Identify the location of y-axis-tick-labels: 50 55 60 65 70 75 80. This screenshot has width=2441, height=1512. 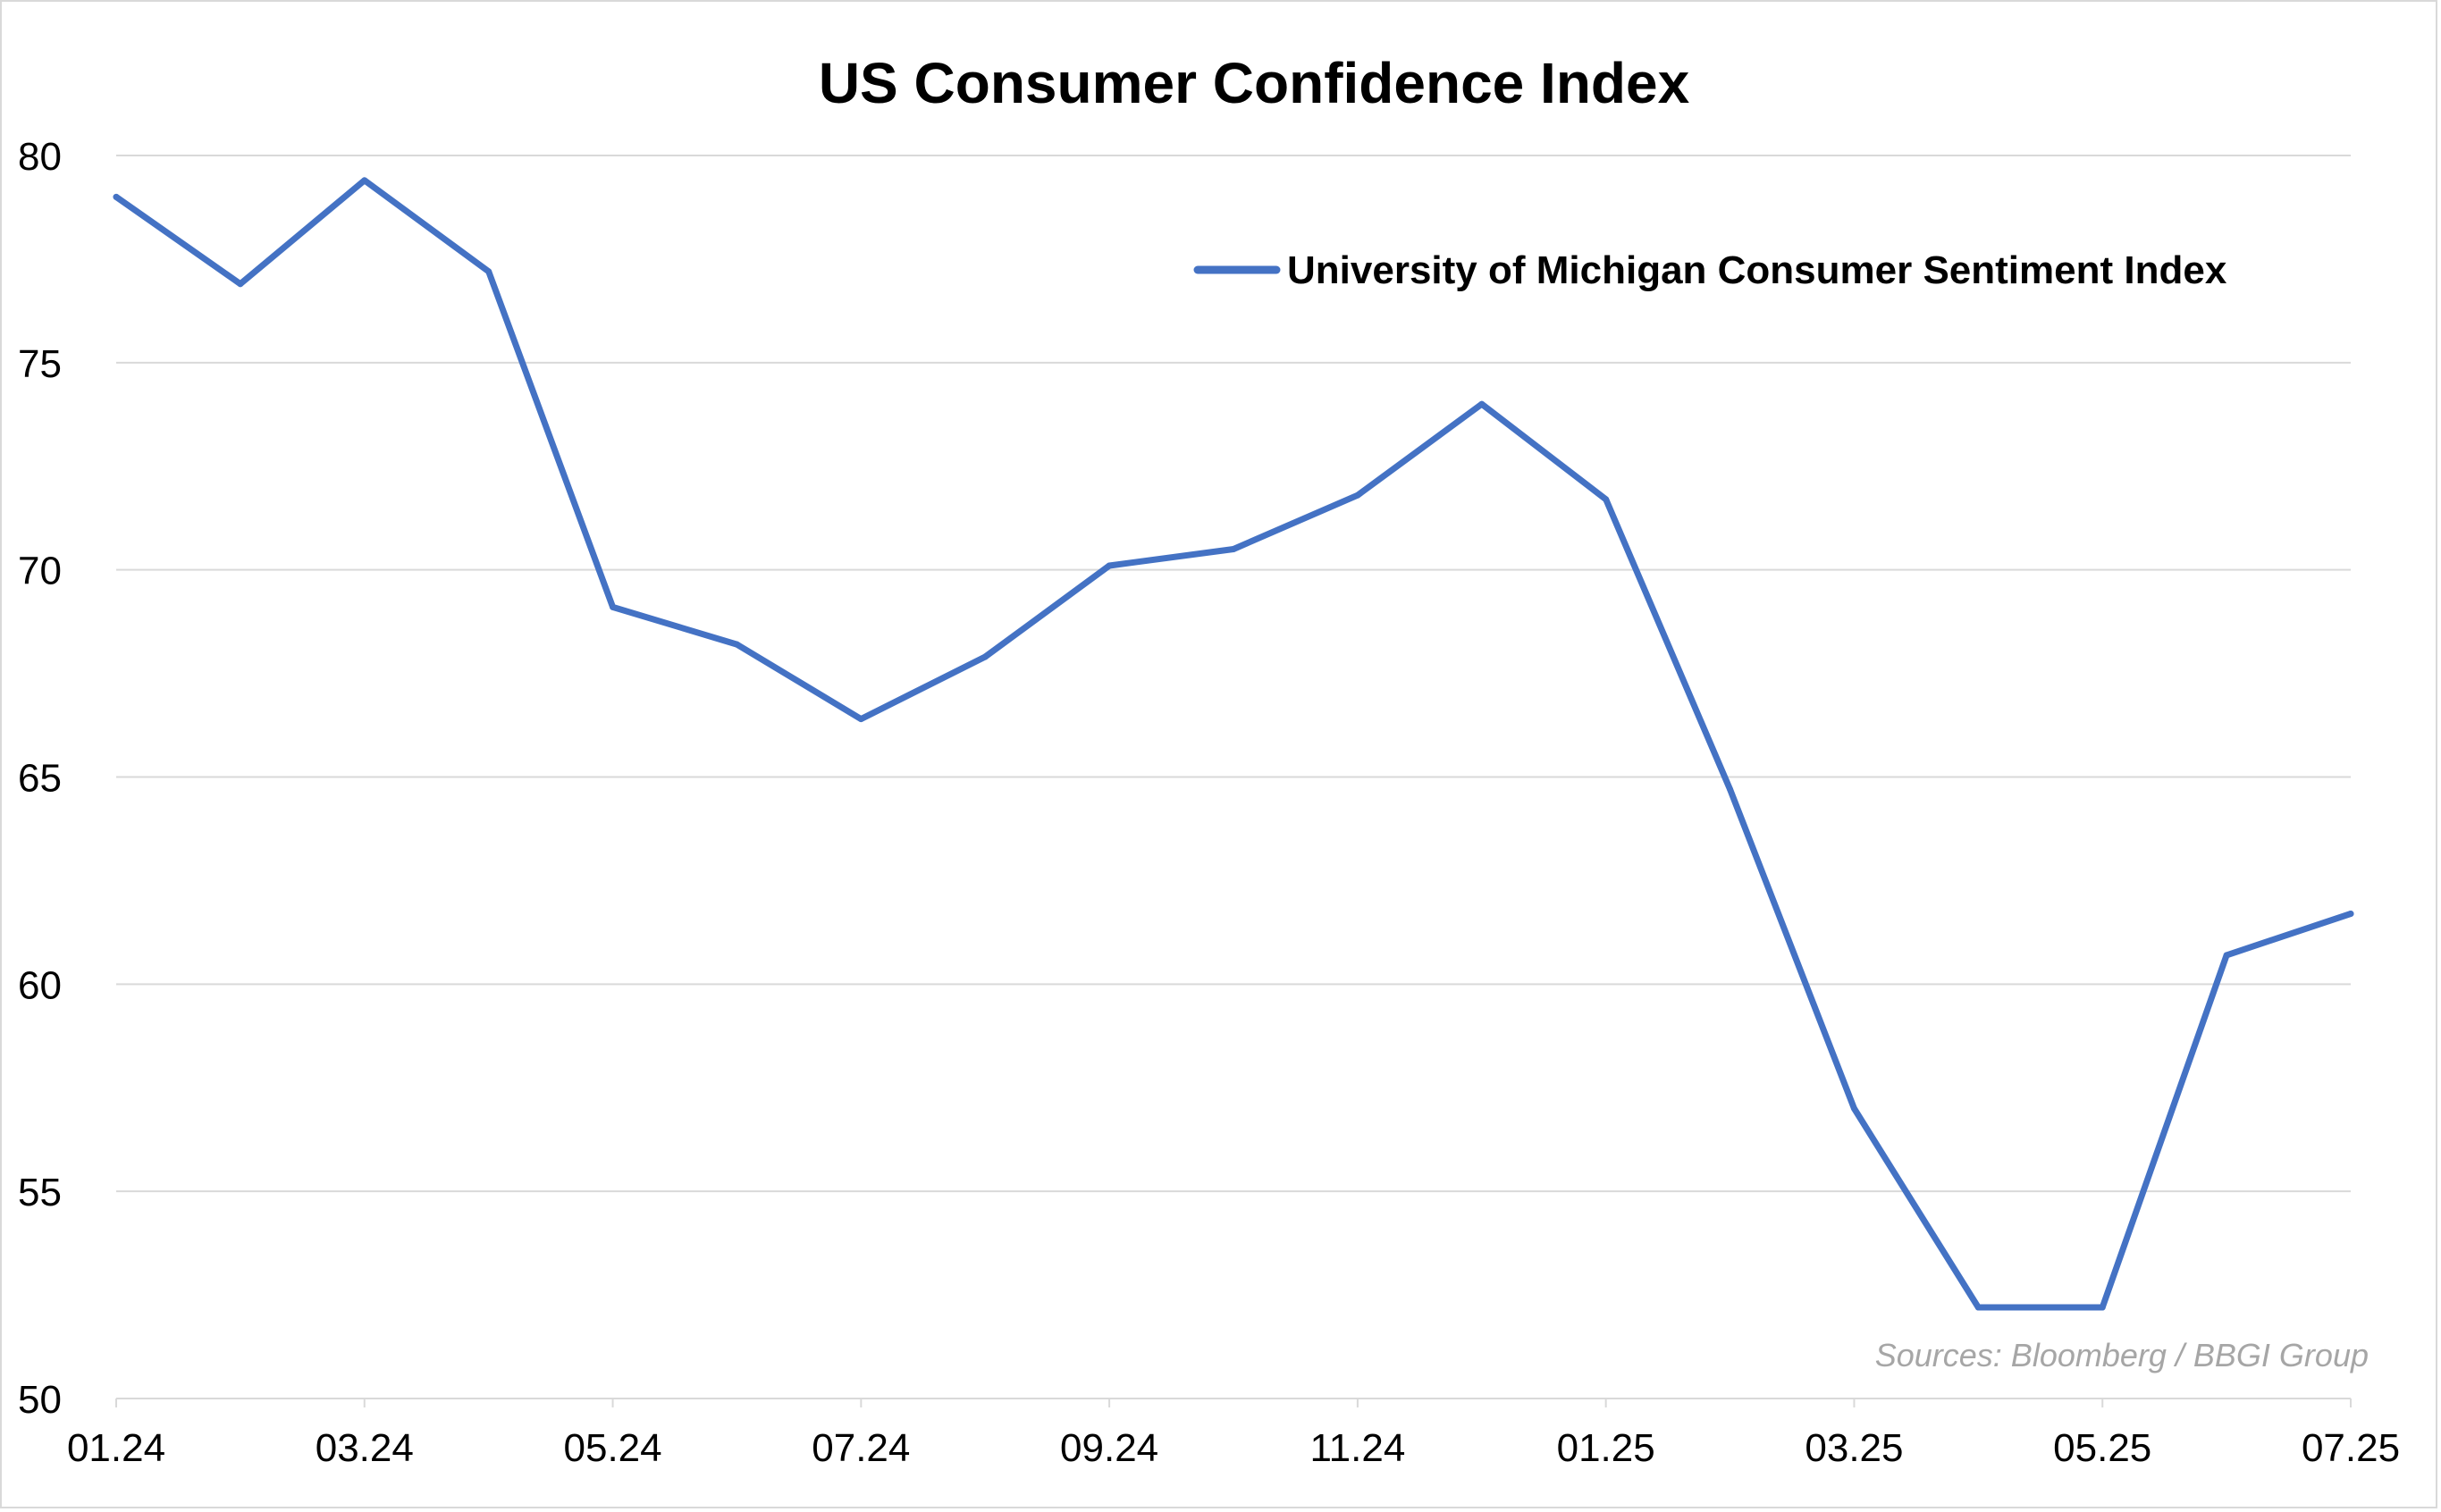
(40, 778).